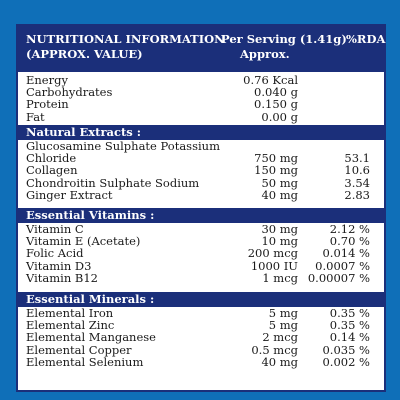  What do you see at coordinates (201, 92) in the screenshot?
I see `table-row: Carbohydrates 0.040 g` at bounding box center [201, 92].